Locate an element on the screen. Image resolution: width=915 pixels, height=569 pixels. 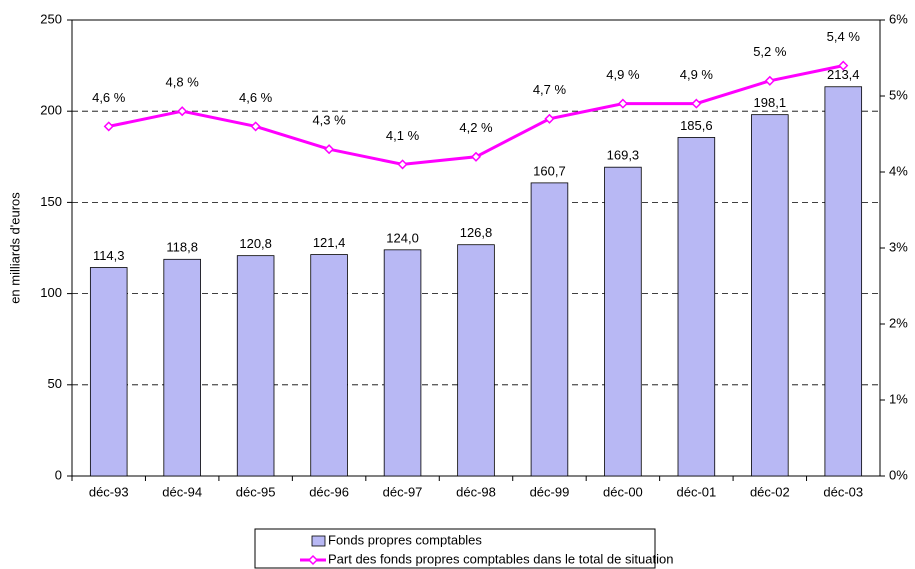
x-tick-label: déc-94 is located at coordinates (182, 491).